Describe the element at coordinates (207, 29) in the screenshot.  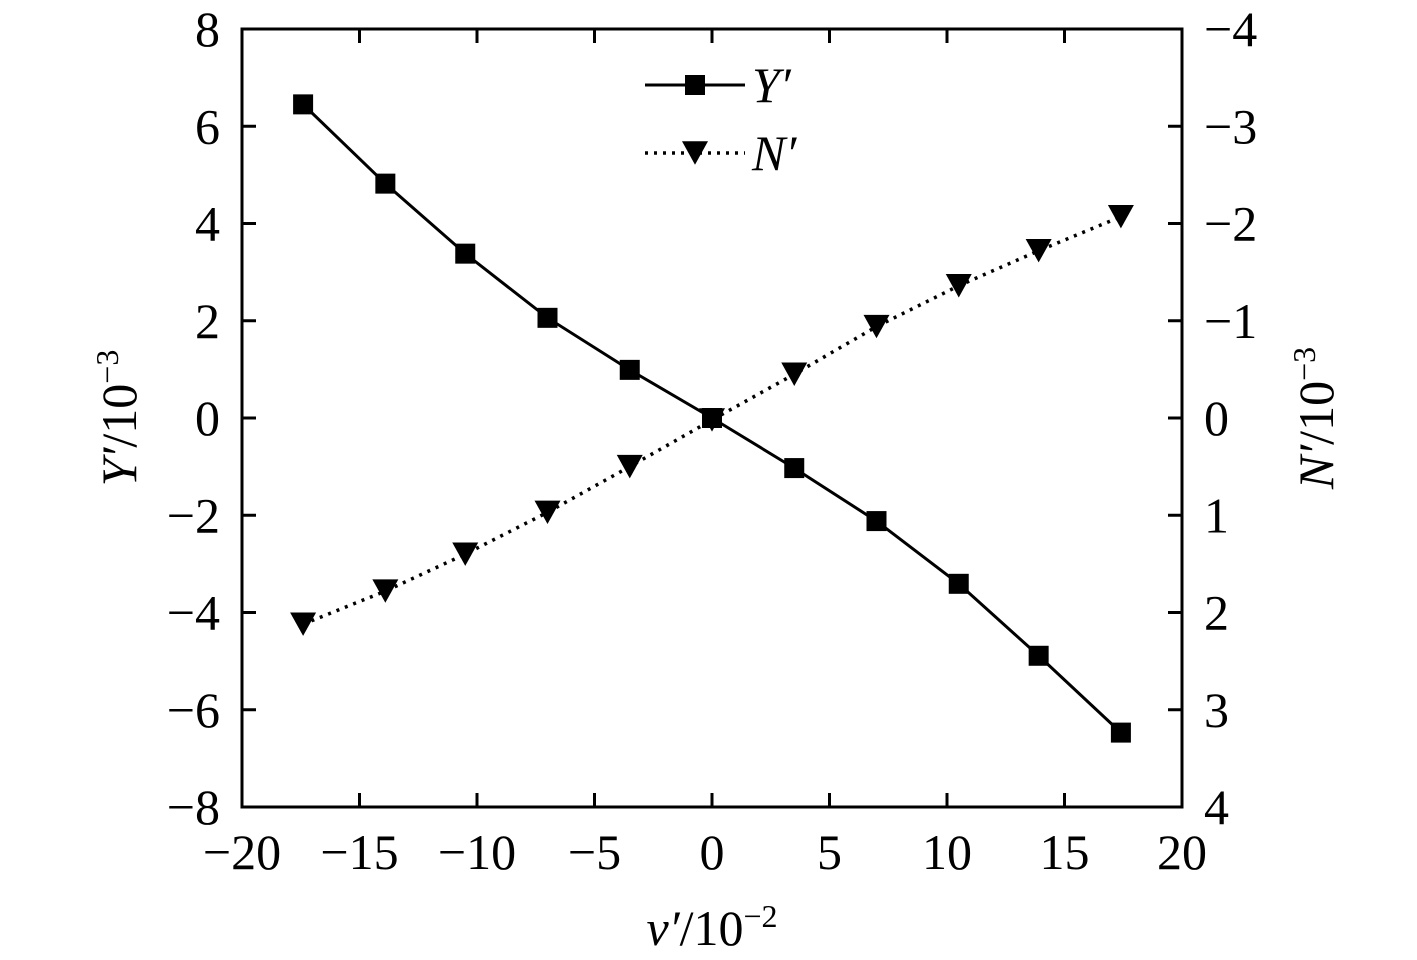
I see `y-left-tick-label: 8` at that location.